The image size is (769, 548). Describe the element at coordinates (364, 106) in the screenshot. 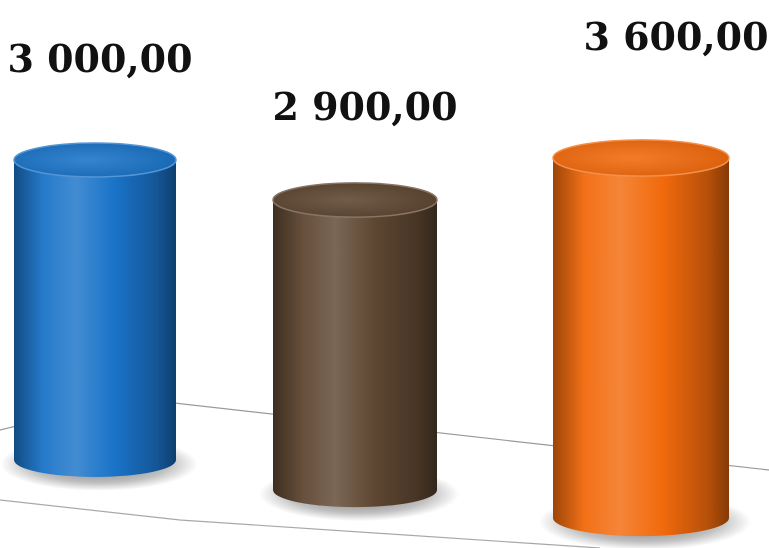

I see `data-label-2: 2 900,00` at that location.